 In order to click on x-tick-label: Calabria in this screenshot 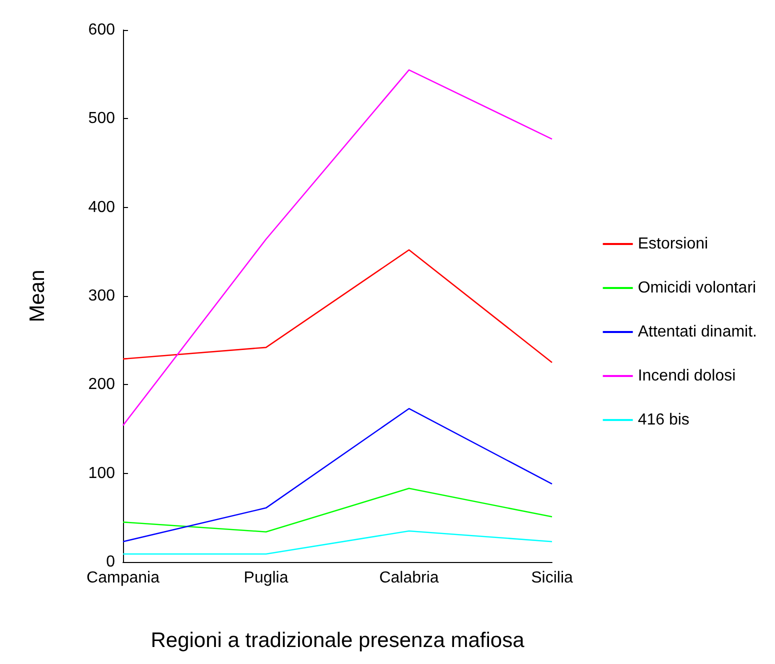, I will do `click(409, 578)`.